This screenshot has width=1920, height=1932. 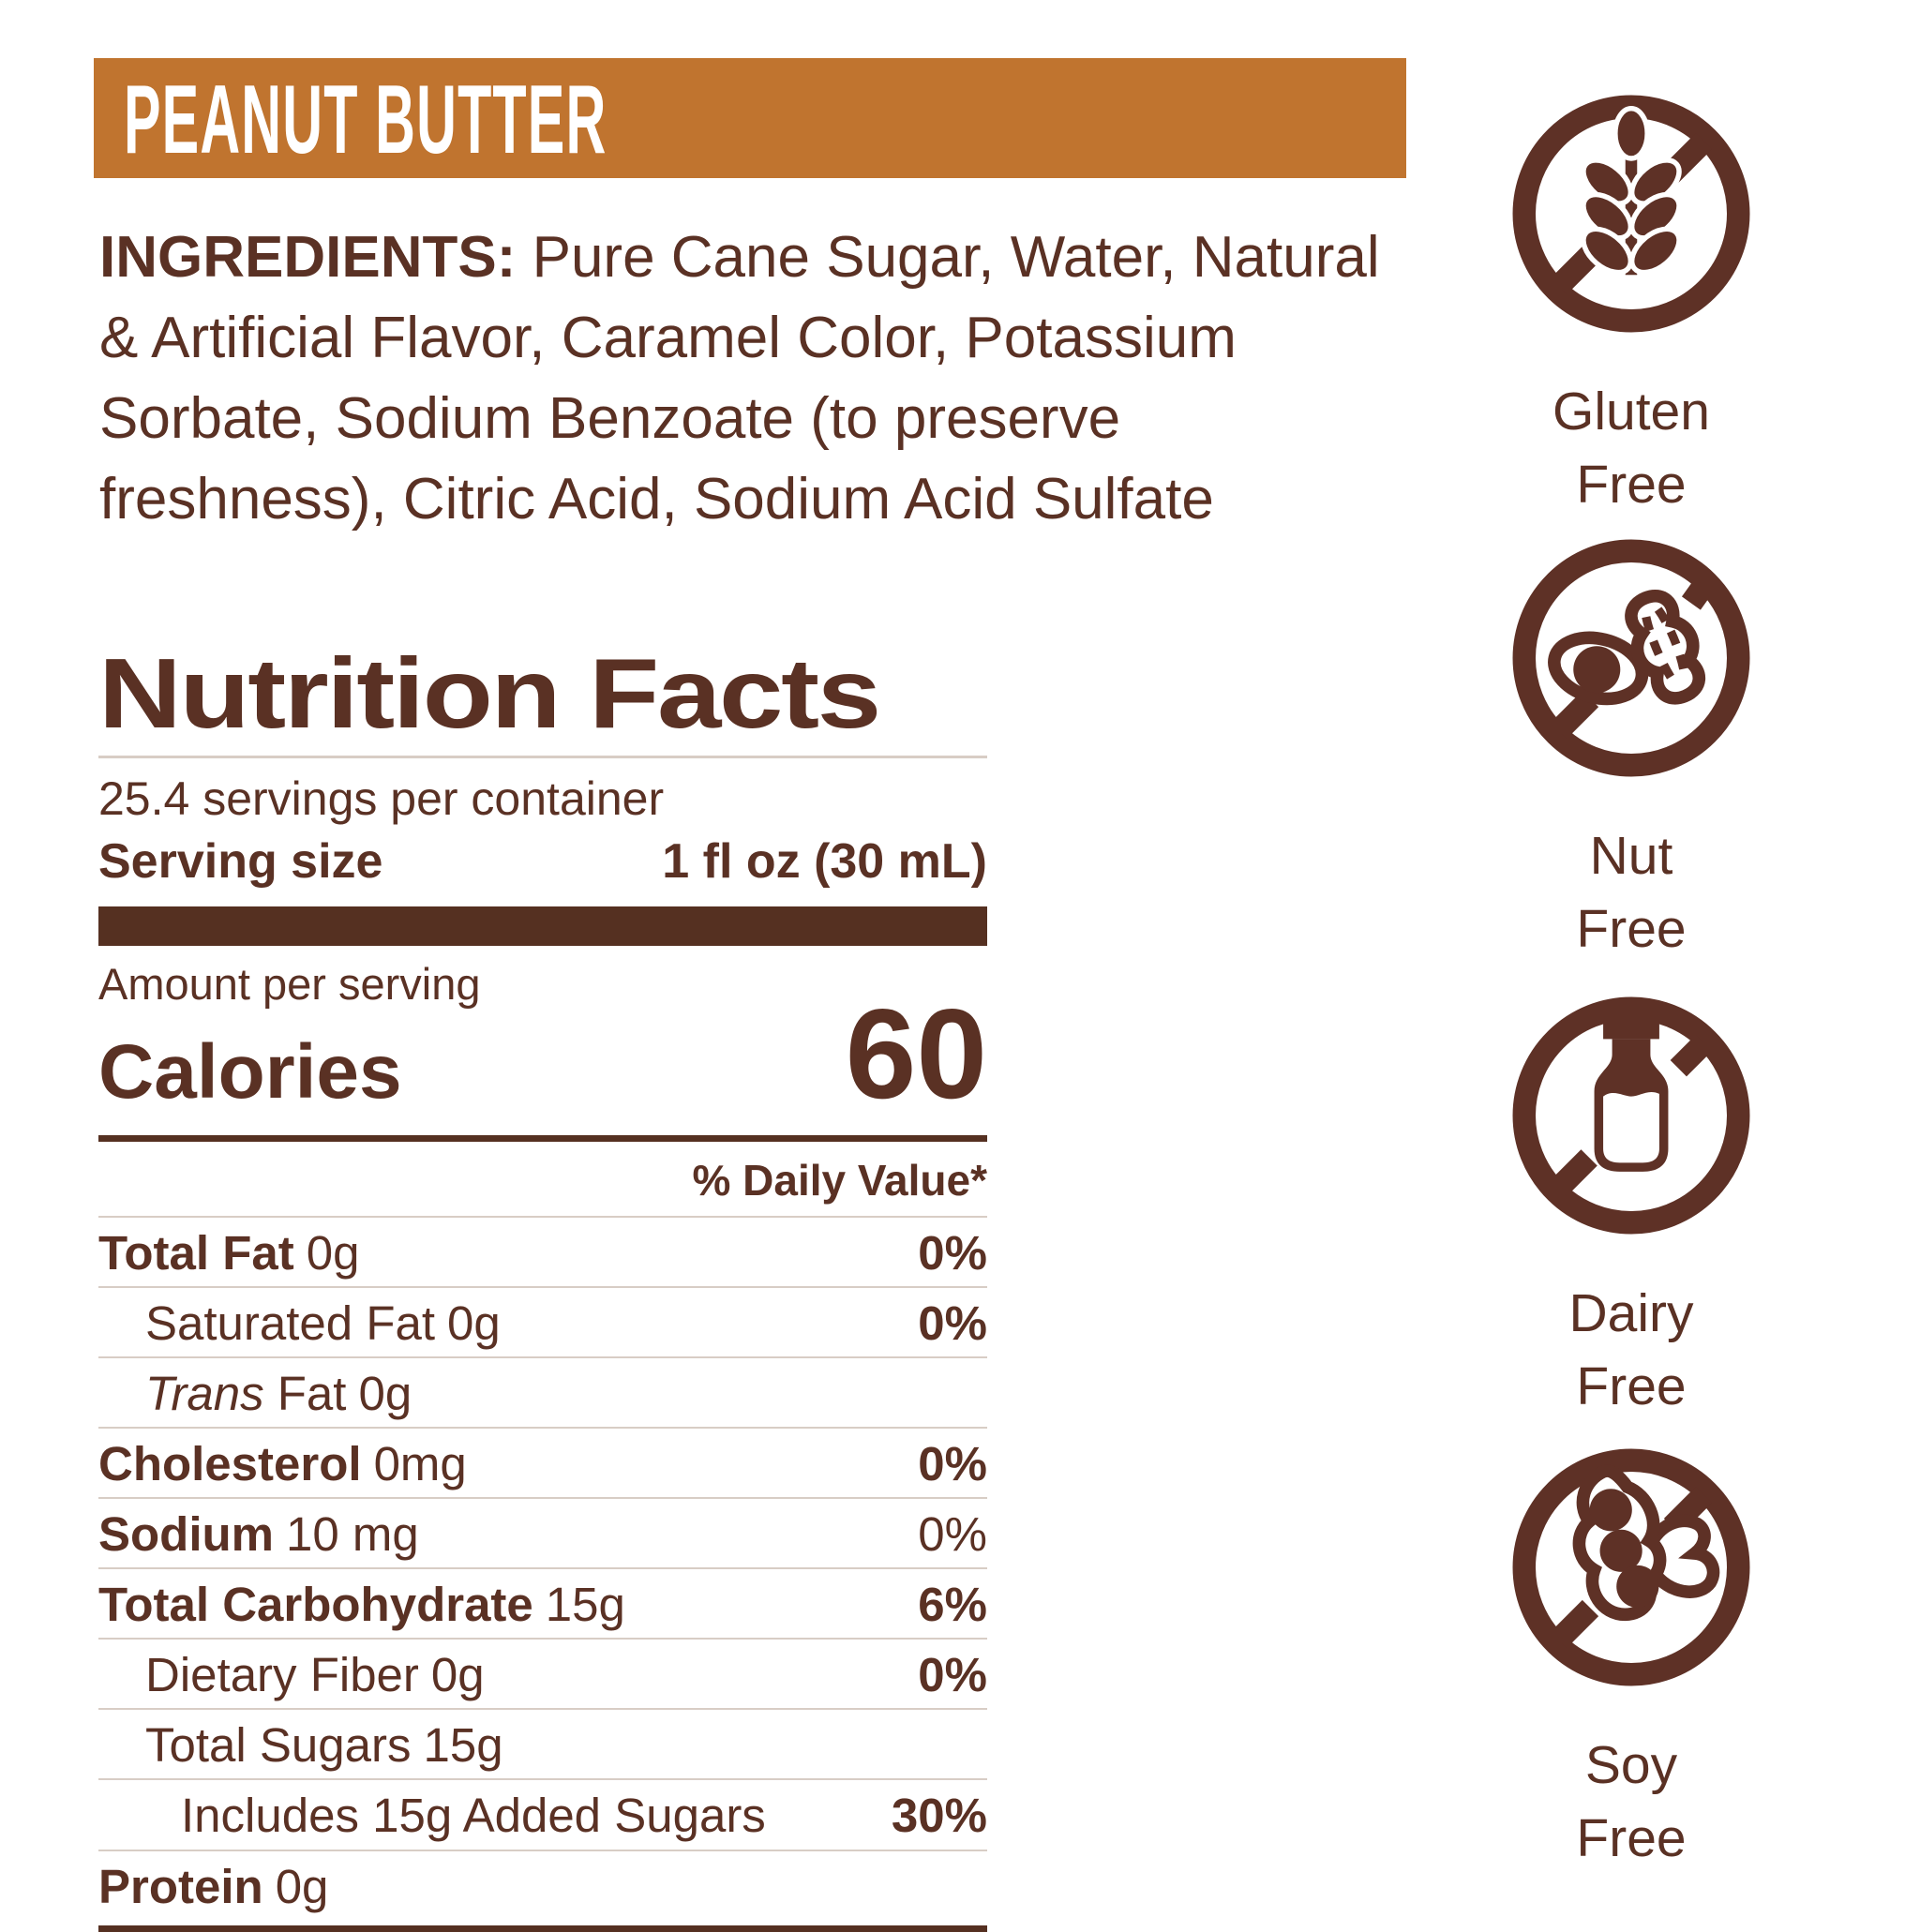 I want to click on nutrient-label: Total Sugars, so click(x=278, y=1746).